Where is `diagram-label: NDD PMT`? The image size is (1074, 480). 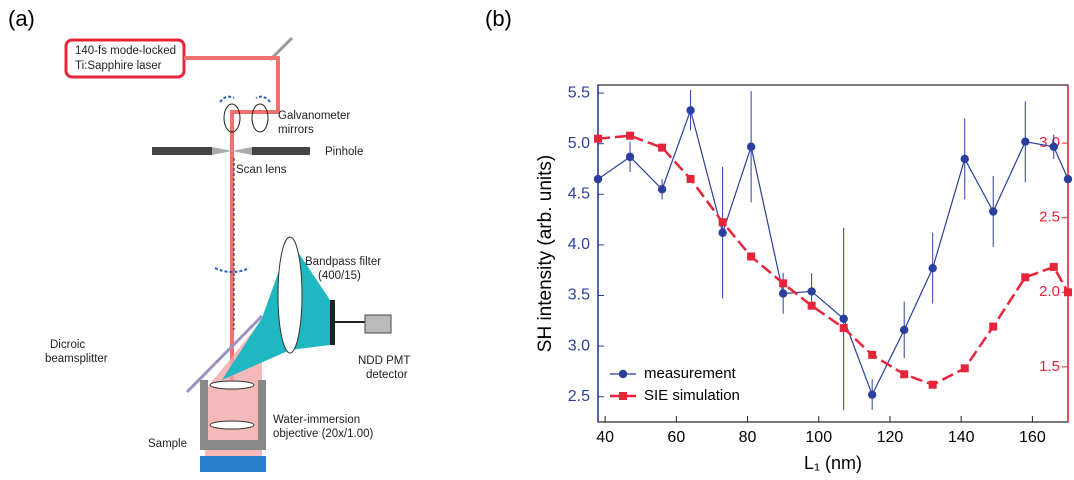
diagram-label: NDD PMT is located at coordinates (384, 361).